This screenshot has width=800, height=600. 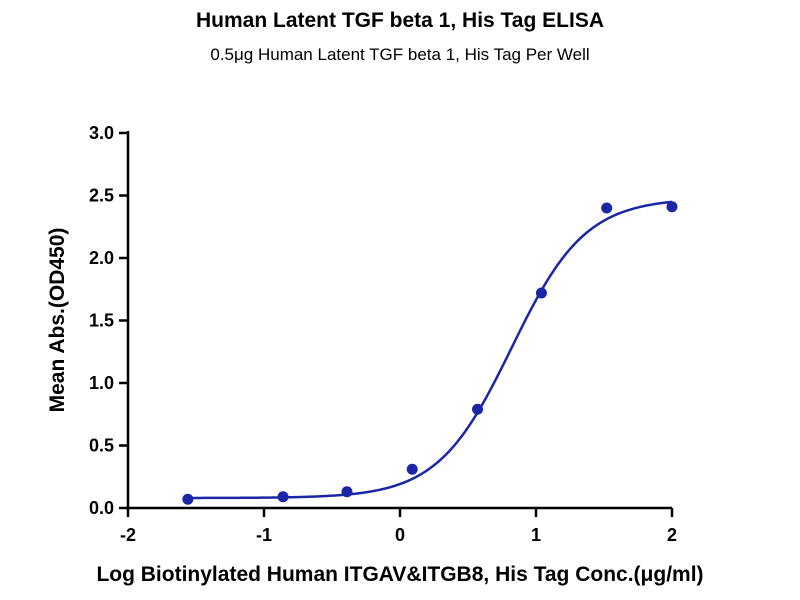 I want to click on y-tick-label: 1.0, so click(x=101, y=383).